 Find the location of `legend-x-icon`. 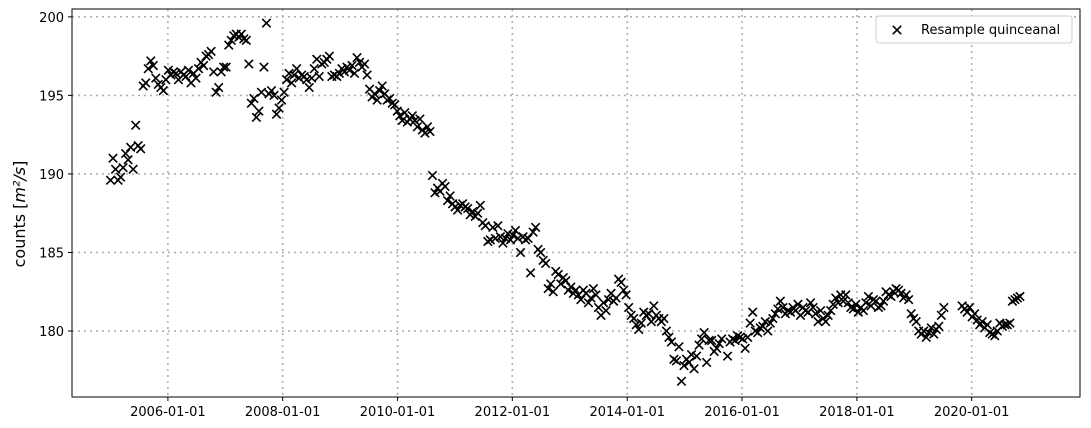

legend-x-icon is located at coordinates (897, 30).